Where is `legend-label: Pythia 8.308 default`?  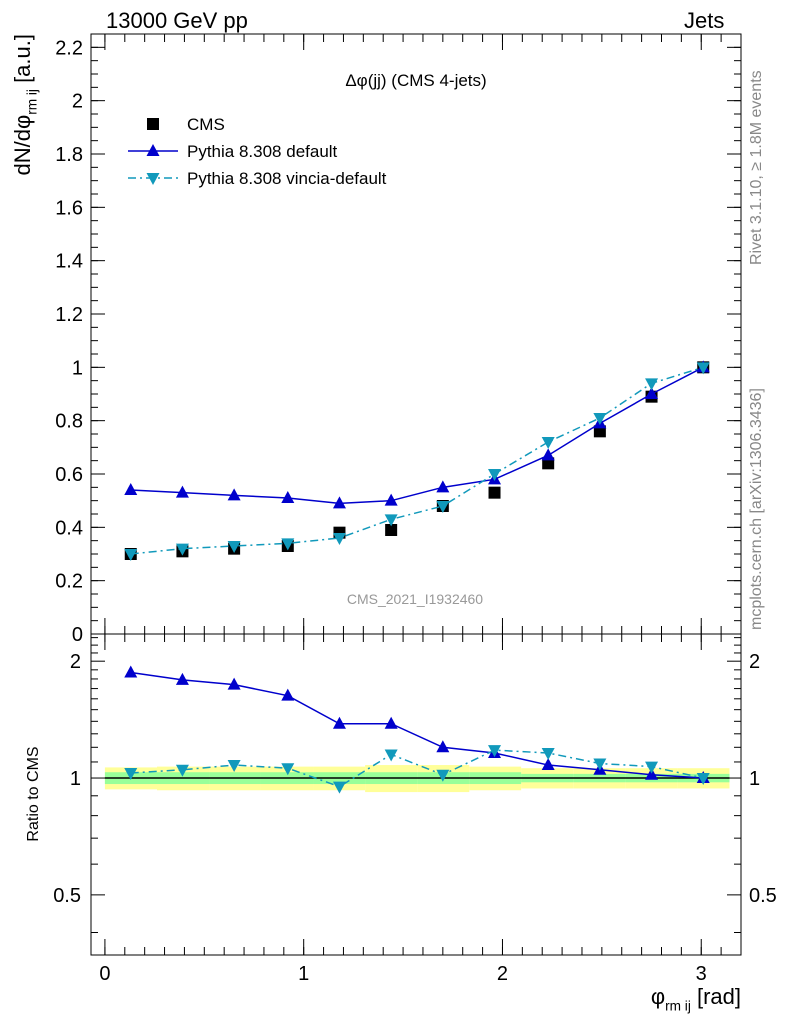 legend-label: Pythia 8.308 default is located at coordinates (262, 151).